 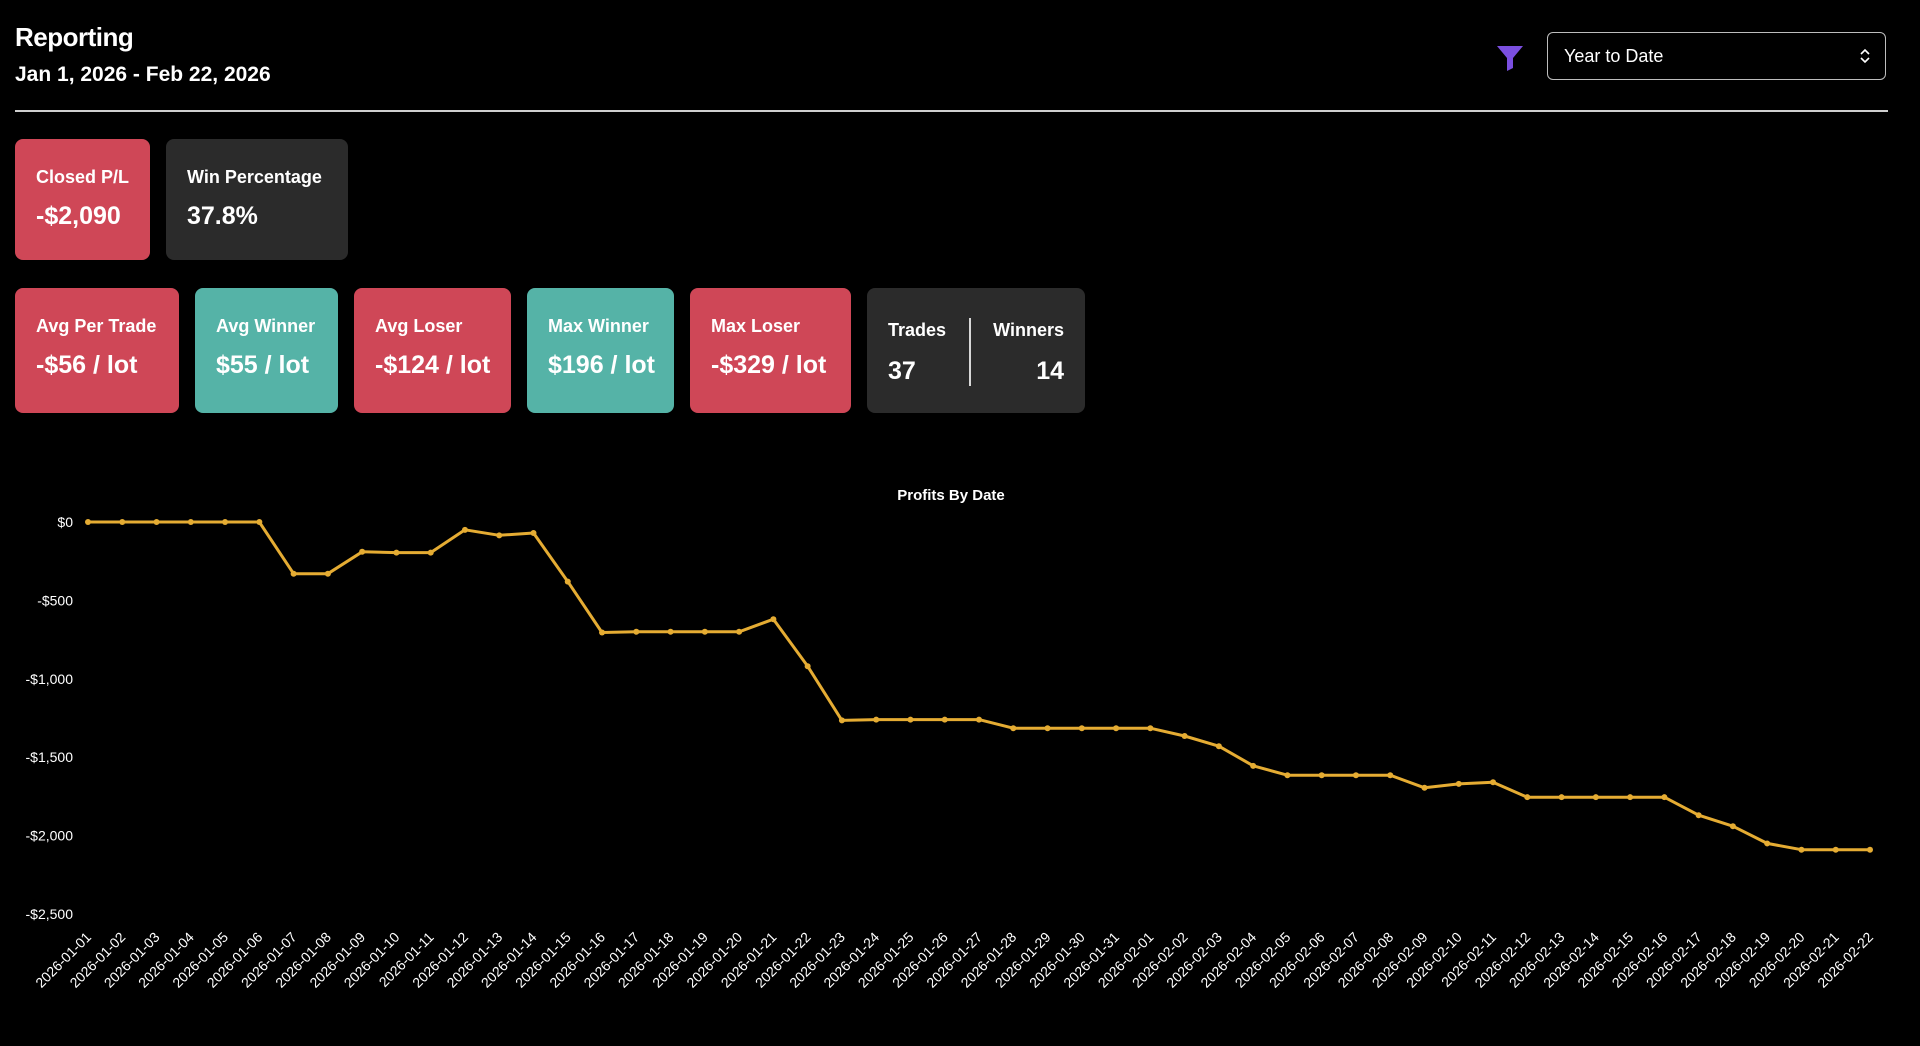 What do you see at coordinates (78, 216) in the screenshot?
I see `closed-pl-value: -$2,090` at bounding box center [78, 216].